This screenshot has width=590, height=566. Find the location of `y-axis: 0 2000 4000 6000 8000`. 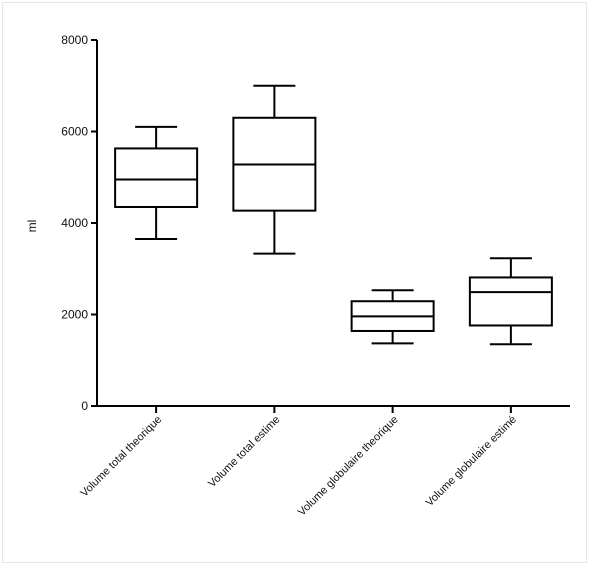

y-axis: 0 2000 4000 6000 8000 is located at coordinates (79, 223).